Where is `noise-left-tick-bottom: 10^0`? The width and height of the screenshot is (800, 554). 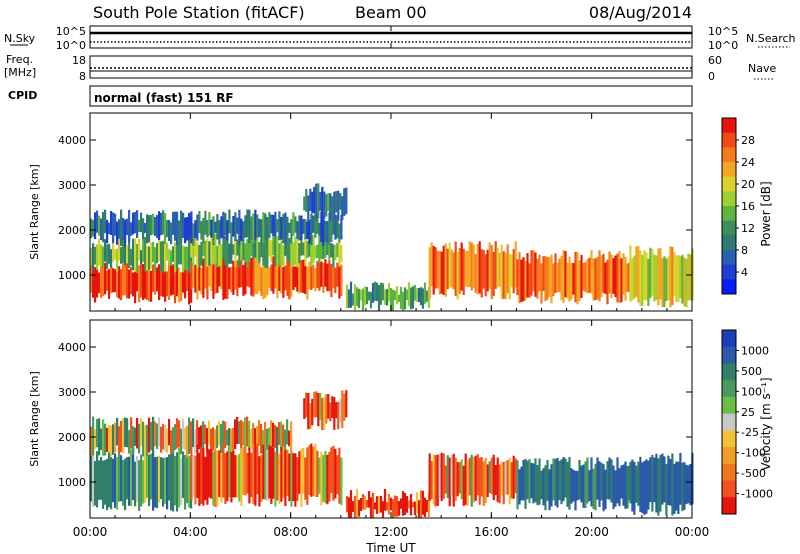
noise-left-tick-bottom: 10^0 is located at coordinates (71, 45).